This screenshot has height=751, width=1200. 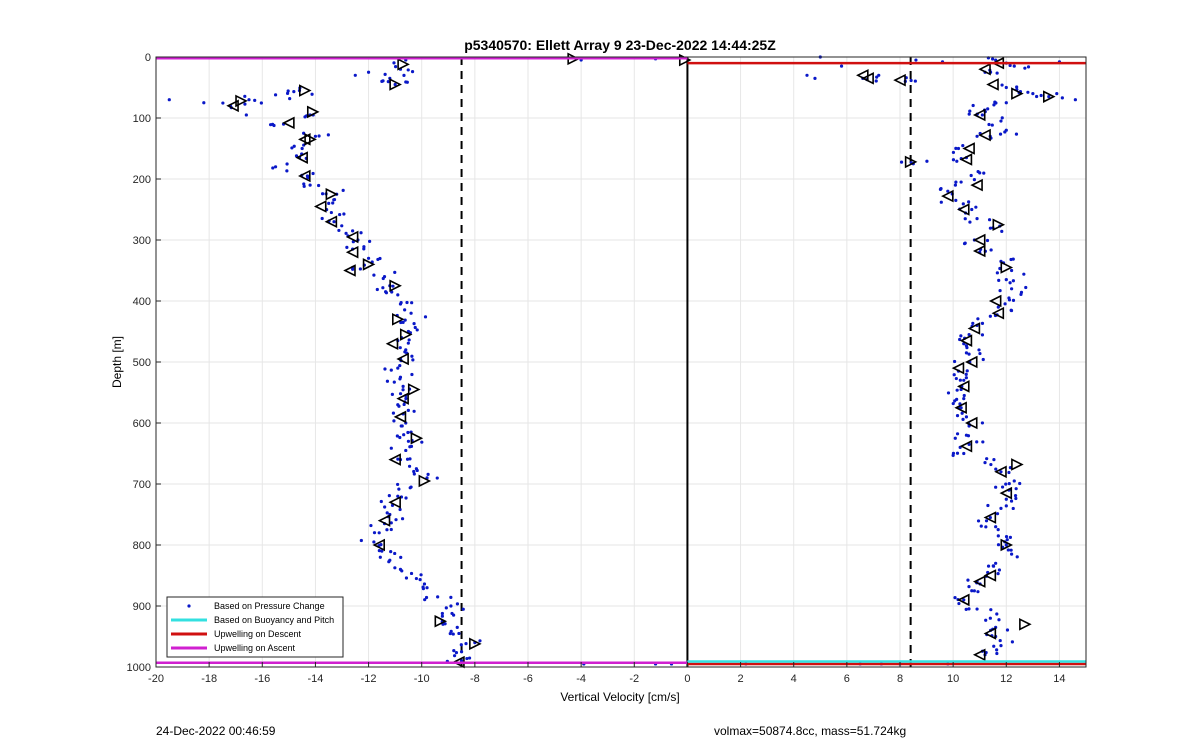 I want to click on footer-timestamp: 24-Dec-2022 00:46:59, so click(x=216, y=731).